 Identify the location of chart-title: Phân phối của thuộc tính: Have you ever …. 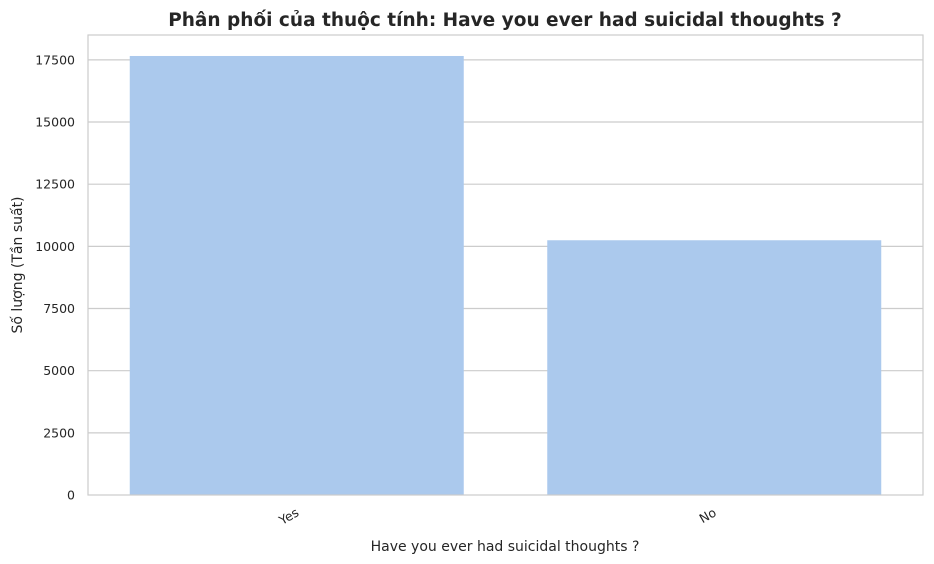
(505, 20).